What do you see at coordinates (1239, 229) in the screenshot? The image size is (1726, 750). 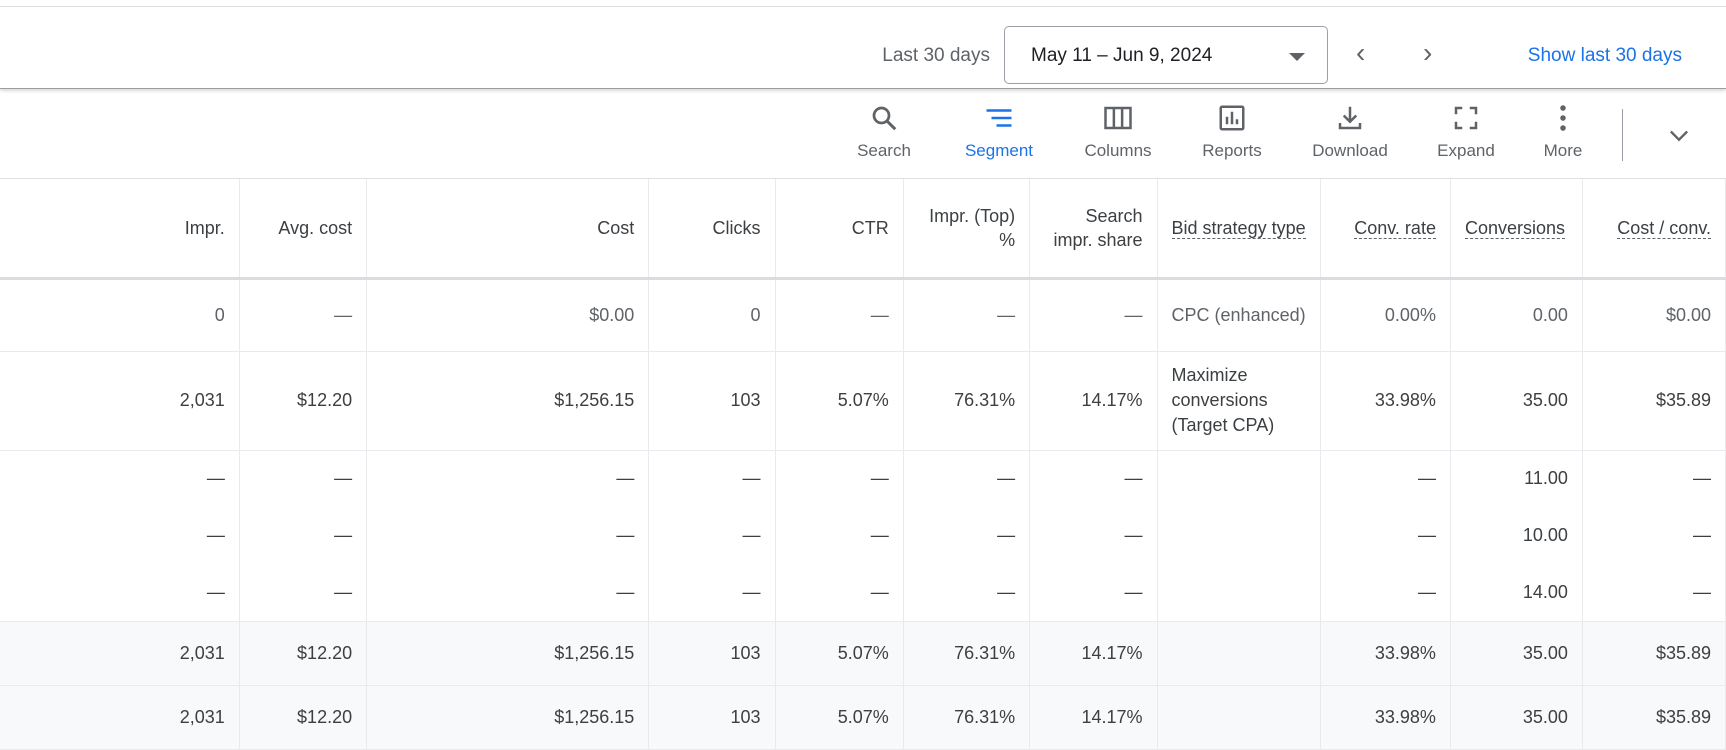 I see `column-header-bid-strategy-type: Bid strategy type` at bounding box center [1239, 229].